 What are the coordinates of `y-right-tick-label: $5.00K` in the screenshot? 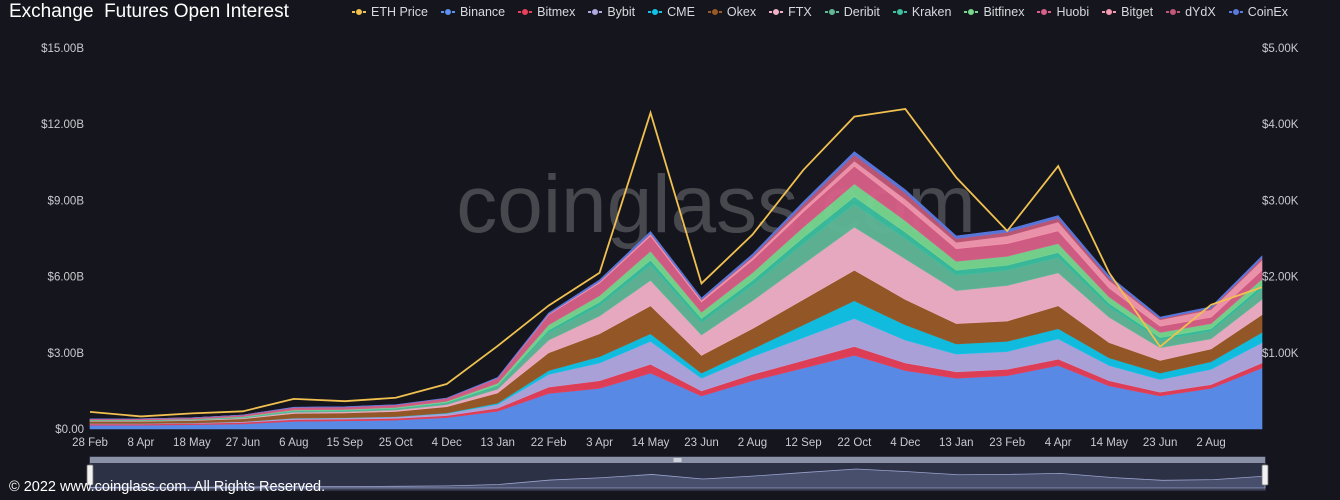 It's located at (1280, 49).